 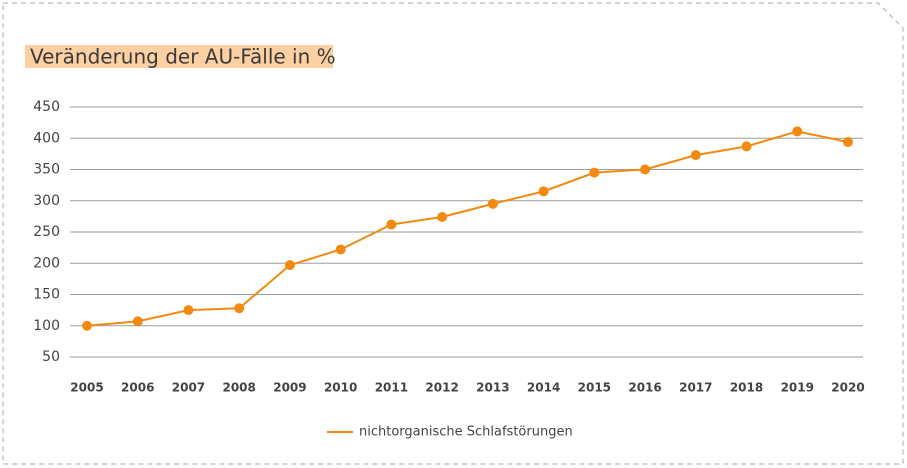 I want to click on y-tick-label: 450, so click(x=46, y=107).